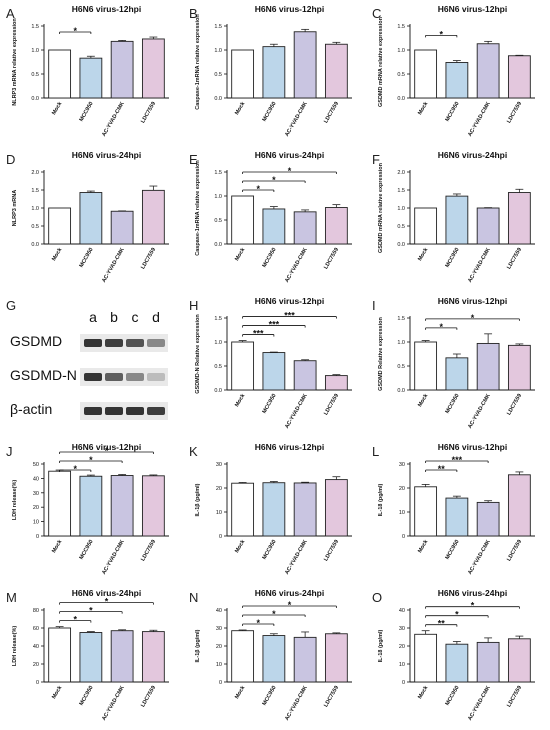 The image size is (550, 730). I want to click on y-axis-label: NLRP3 mRNA relative expression, so click(15, 62).